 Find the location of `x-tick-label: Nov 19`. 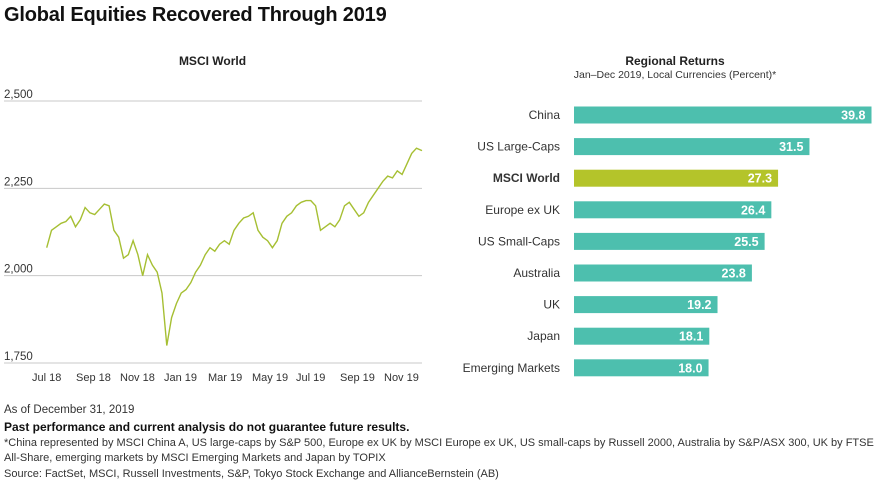

x-tick-label: Nov 19 is located at coordinates (401, 378).